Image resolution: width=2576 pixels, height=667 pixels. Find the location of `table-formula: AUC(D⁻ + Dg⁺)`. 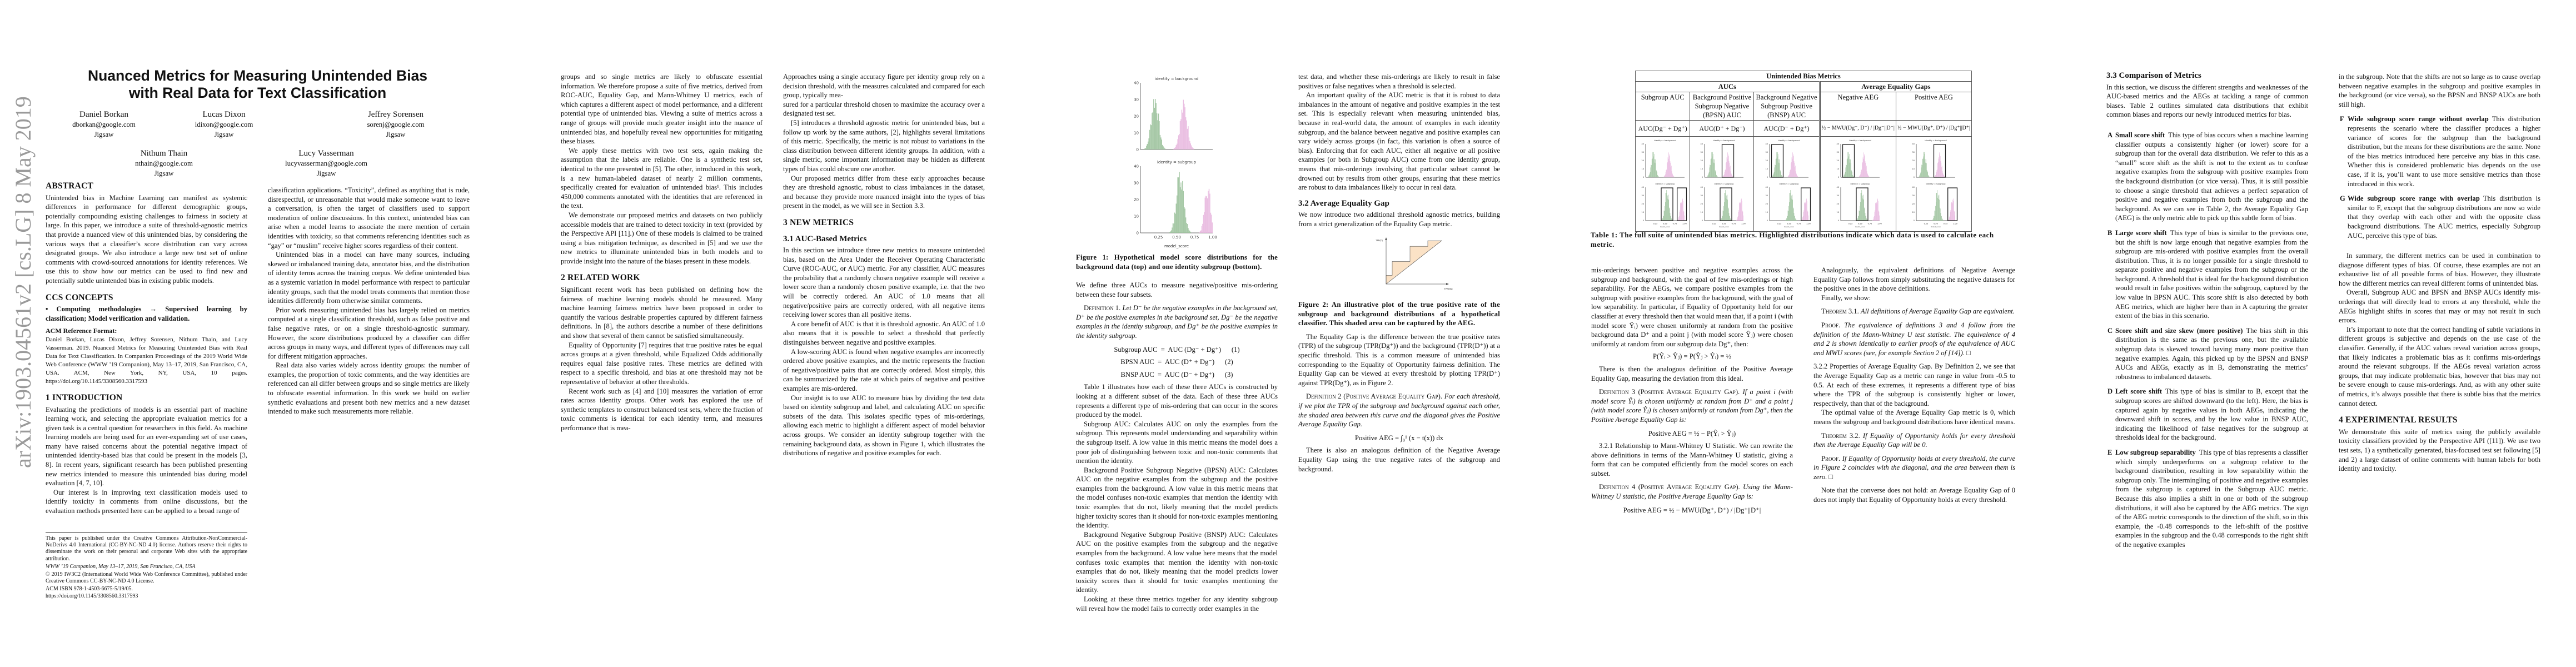

table-formula: AUC(D⁻ + Dg⁺) is located at coordinates (1787, 128).